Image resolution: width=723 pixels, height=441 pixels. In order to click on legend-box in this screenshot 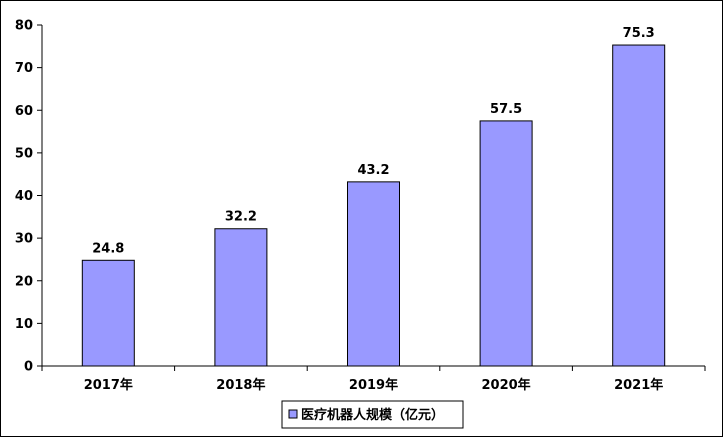, I will do `click(372, 414)`.